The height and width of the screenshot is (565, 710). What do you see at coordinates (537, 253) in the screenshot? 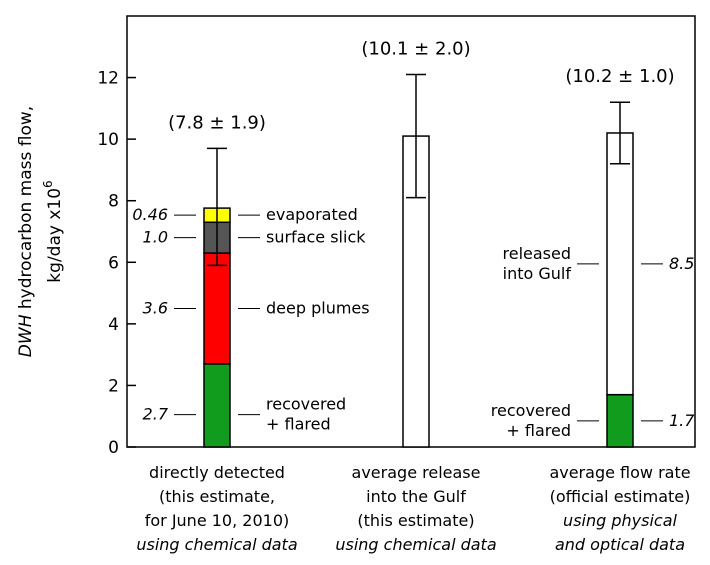
I see `segment-name-label: released` at bounding box center [537, 253].